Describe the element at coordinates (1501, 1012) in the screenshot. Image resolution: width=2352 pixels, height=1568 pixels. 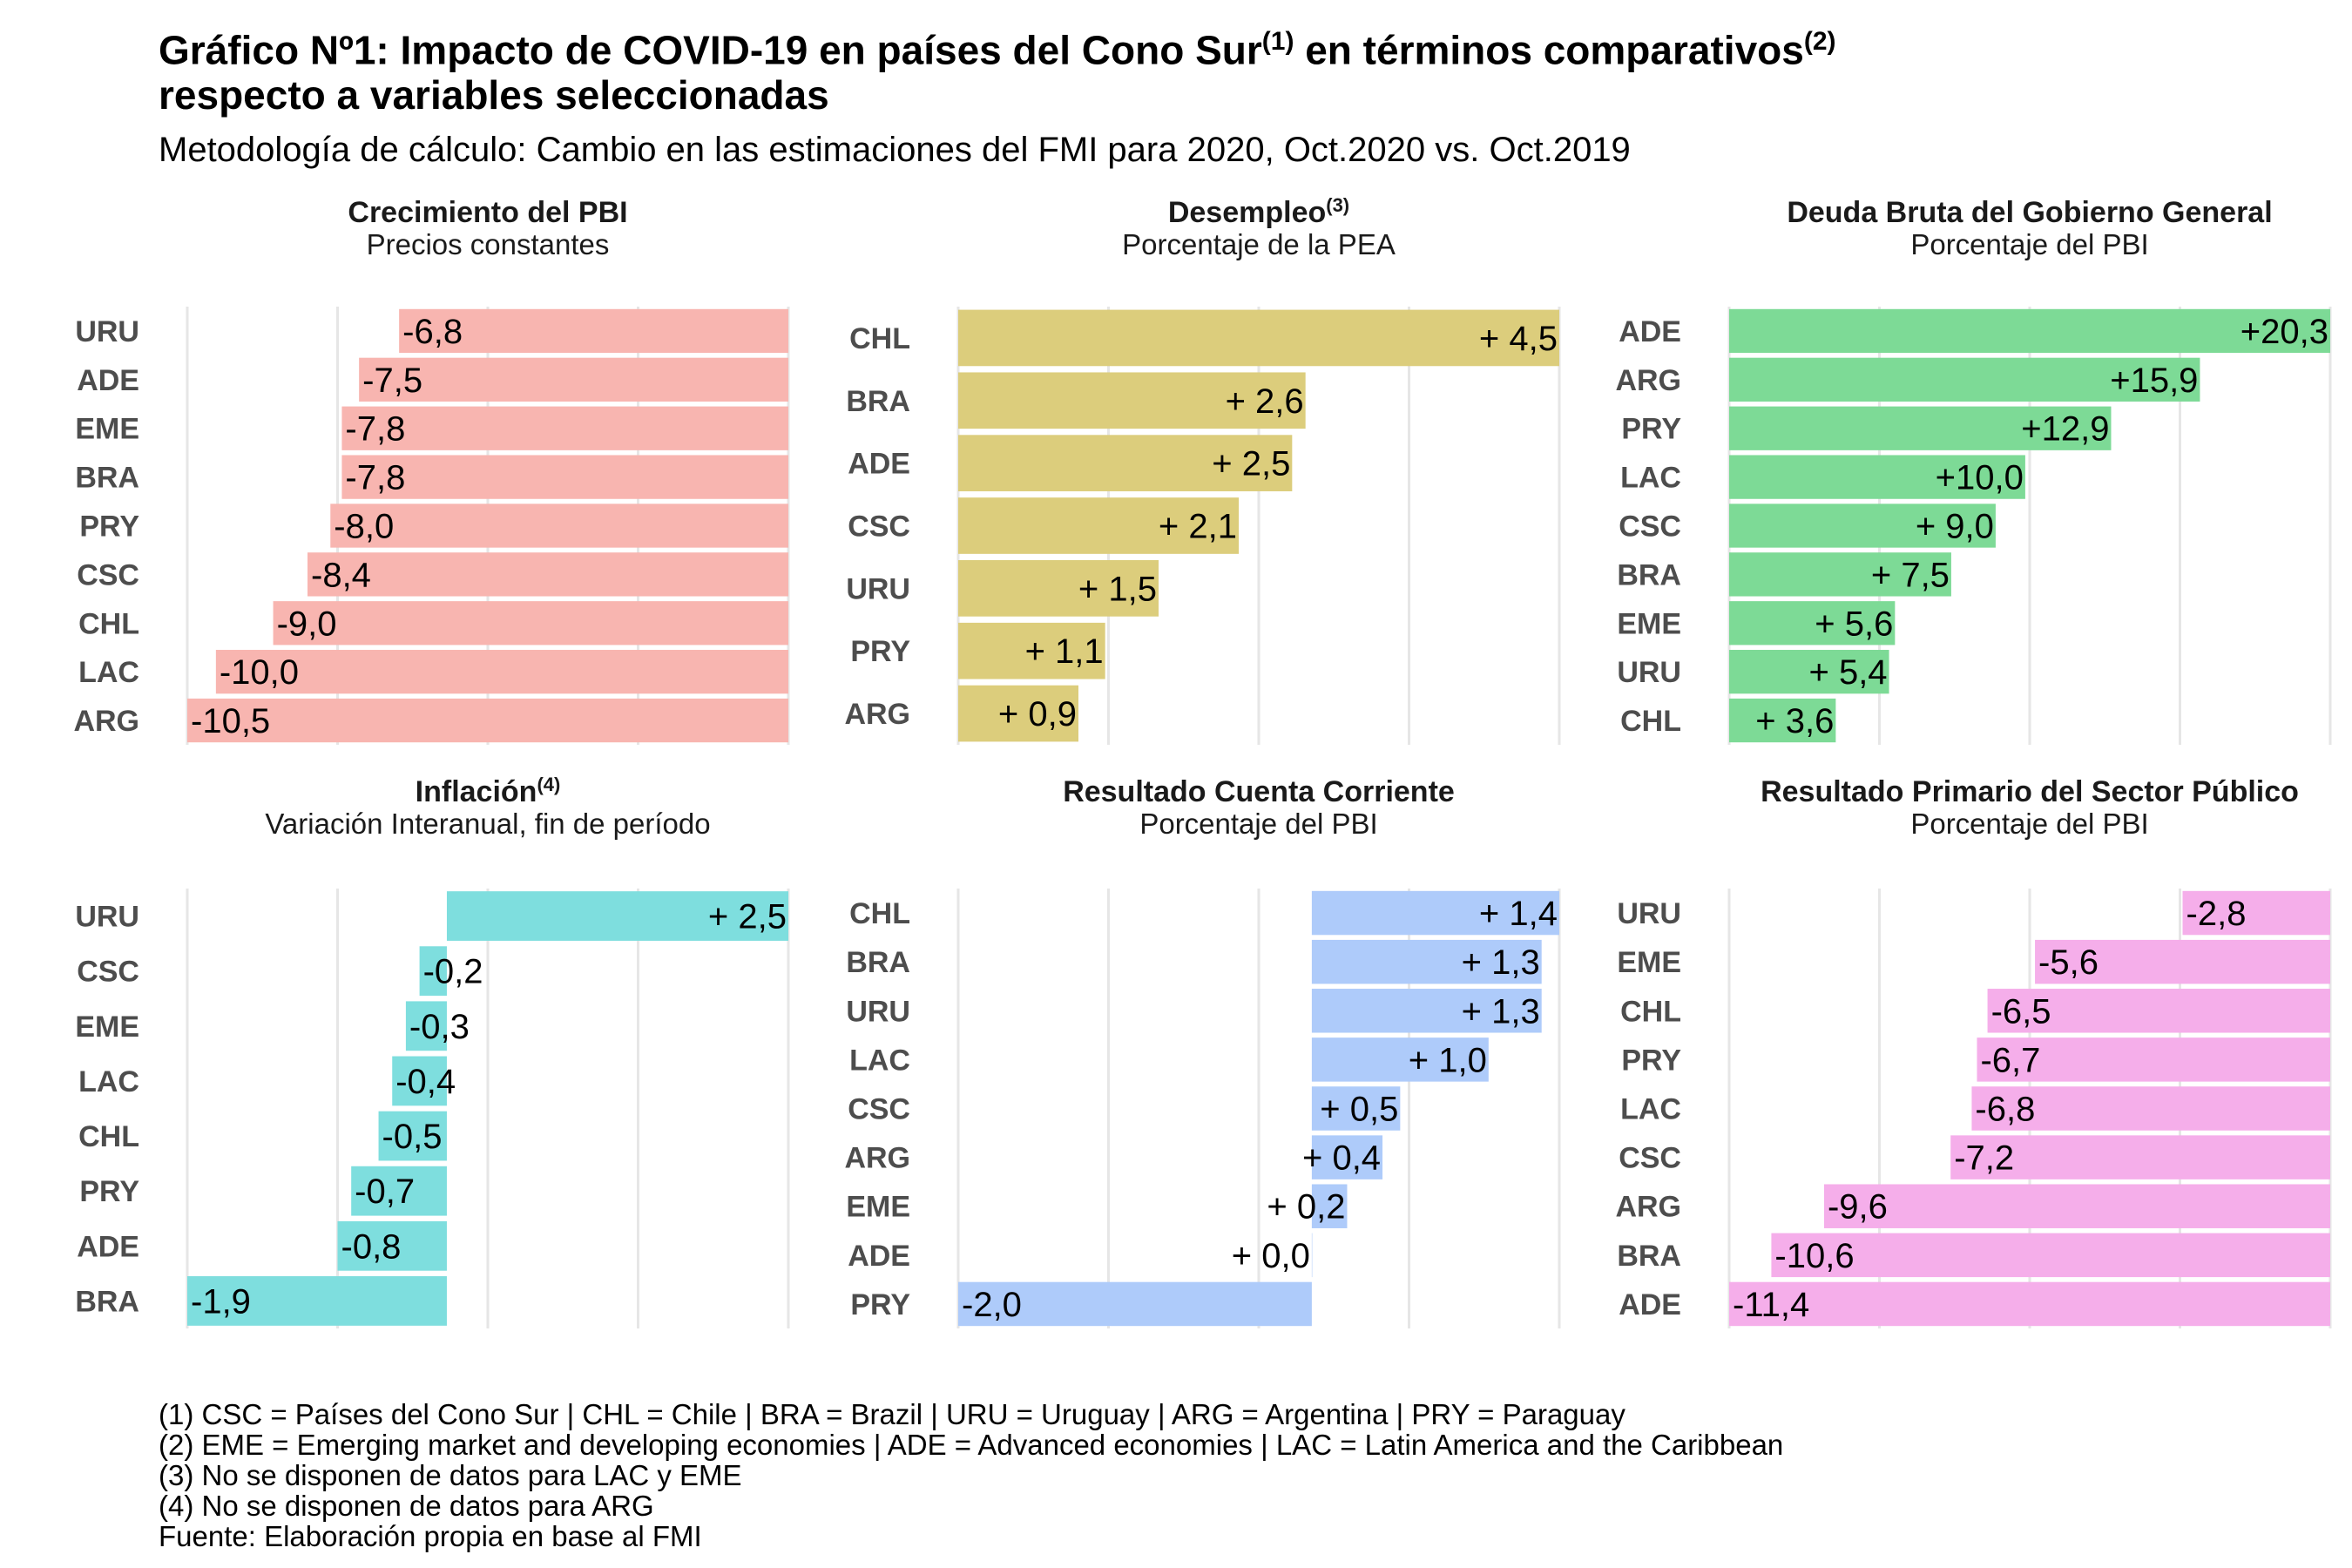
I see `panel-5-data-label-uru: + 1,3` at that location.